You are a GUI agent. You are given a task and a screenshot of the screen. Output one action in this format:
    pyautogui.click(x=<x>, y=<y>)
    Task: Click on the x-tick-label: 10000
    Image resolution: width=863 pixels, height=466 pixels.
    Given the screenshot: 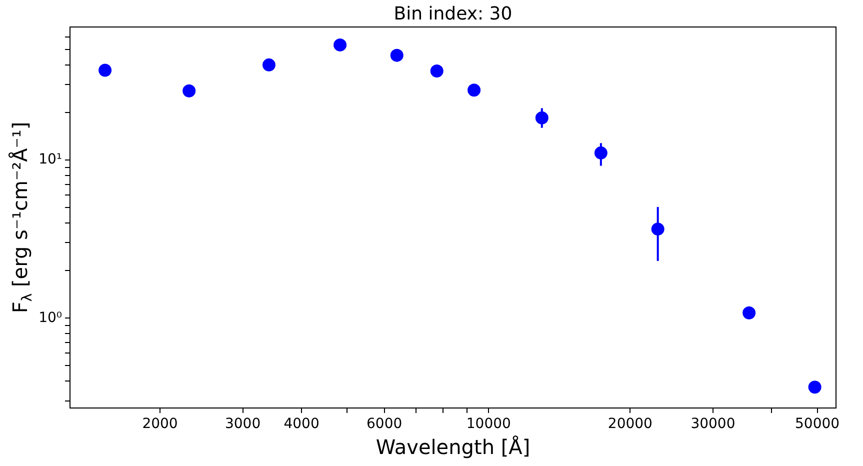 What is the action you would take?
    pyautogui.click(x=488, y=424)
    